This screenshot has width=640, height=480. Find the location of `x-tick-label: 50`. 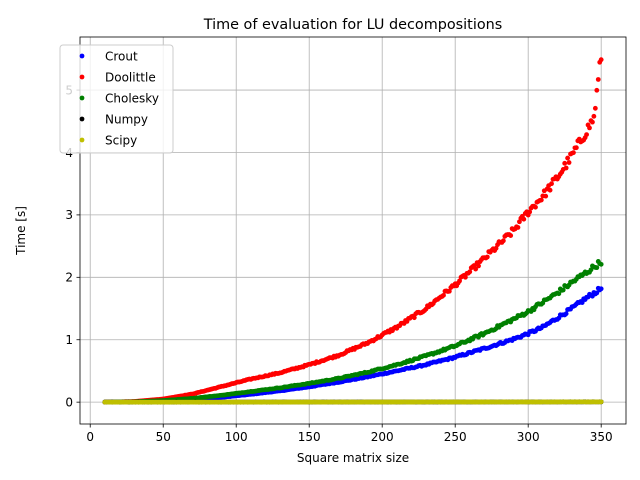

x-tick-label: 50 is located at coordinates (163, 437).